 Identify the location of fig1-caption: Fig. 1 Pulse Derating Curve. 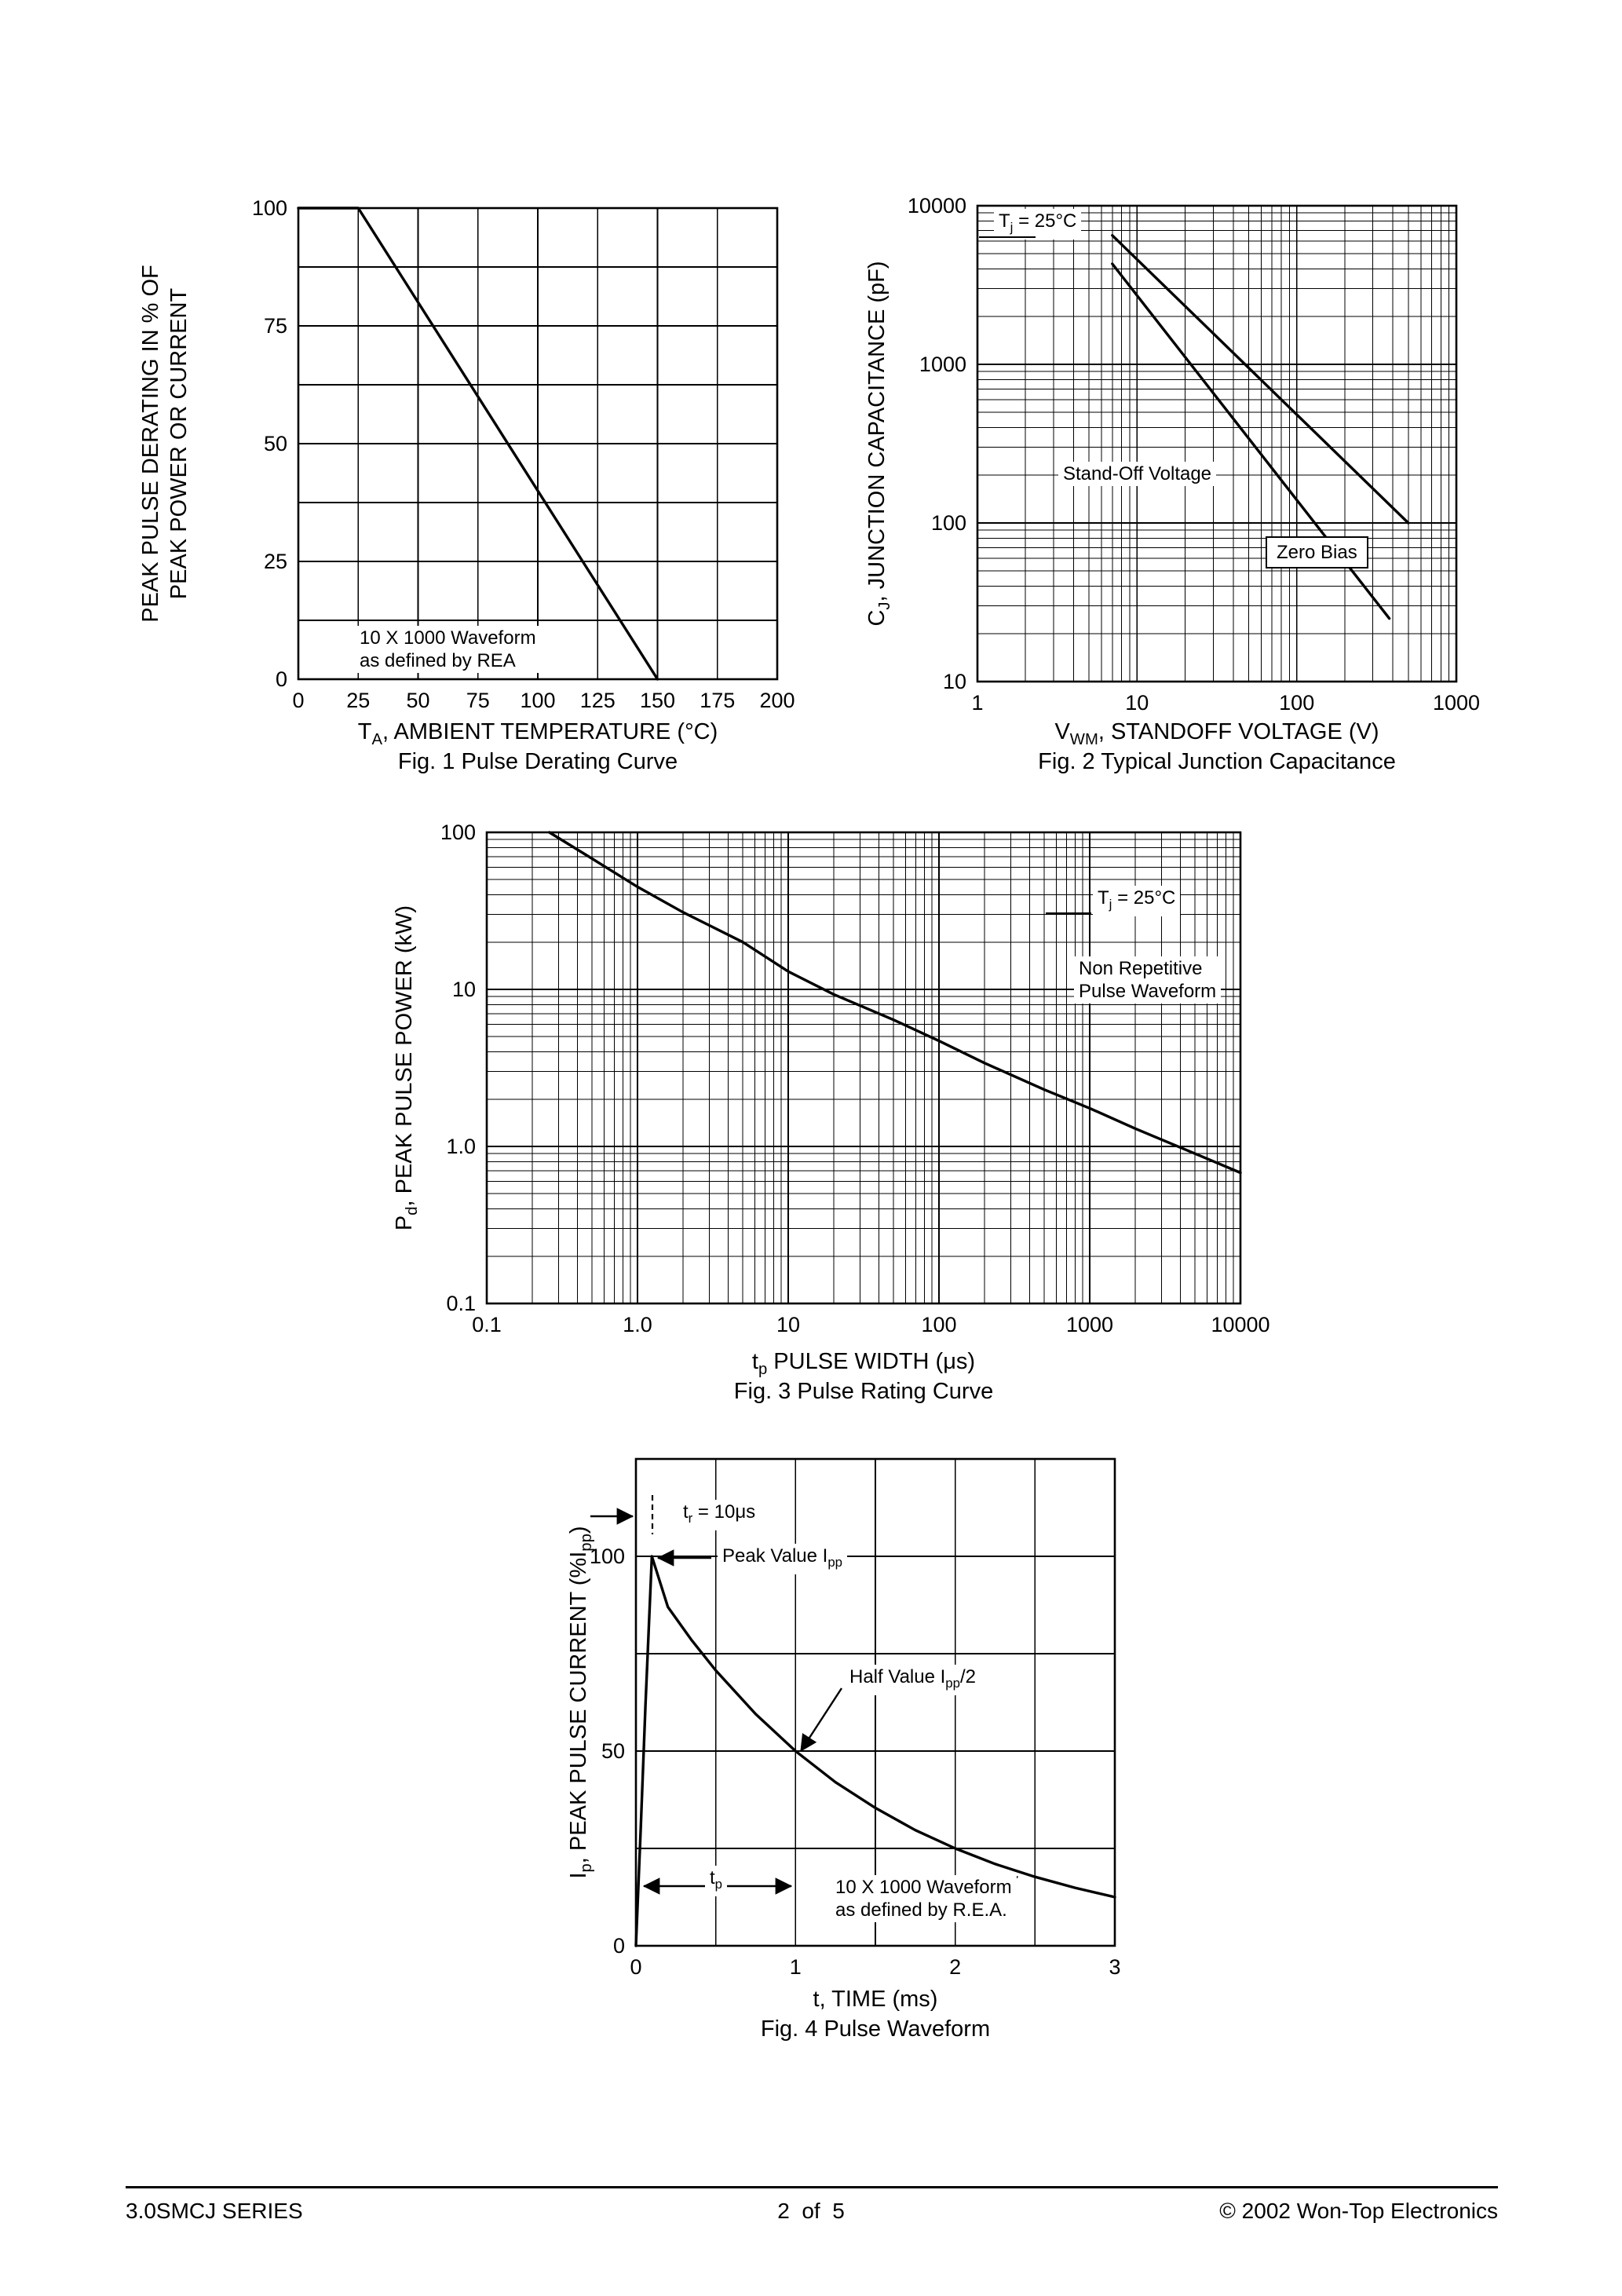
(537, 761).